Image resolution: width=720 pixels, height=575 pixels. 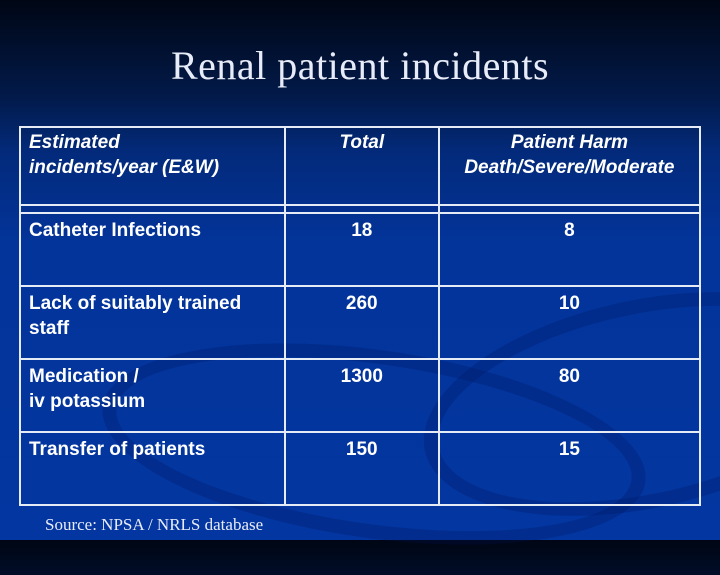 What do you see at coordinates (152, 395) in the screenshot?
I see `row-label: Medication / iv potassium` at bounding box center [152, 395].